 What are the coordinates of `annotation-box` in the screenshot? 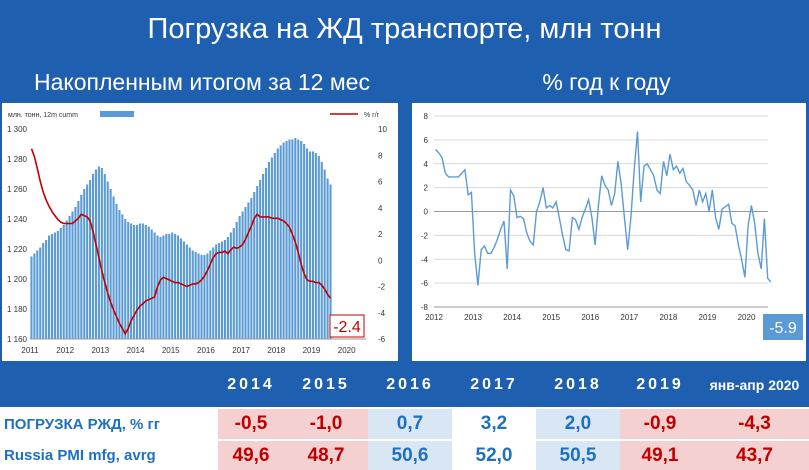 It's located at (347, 326).